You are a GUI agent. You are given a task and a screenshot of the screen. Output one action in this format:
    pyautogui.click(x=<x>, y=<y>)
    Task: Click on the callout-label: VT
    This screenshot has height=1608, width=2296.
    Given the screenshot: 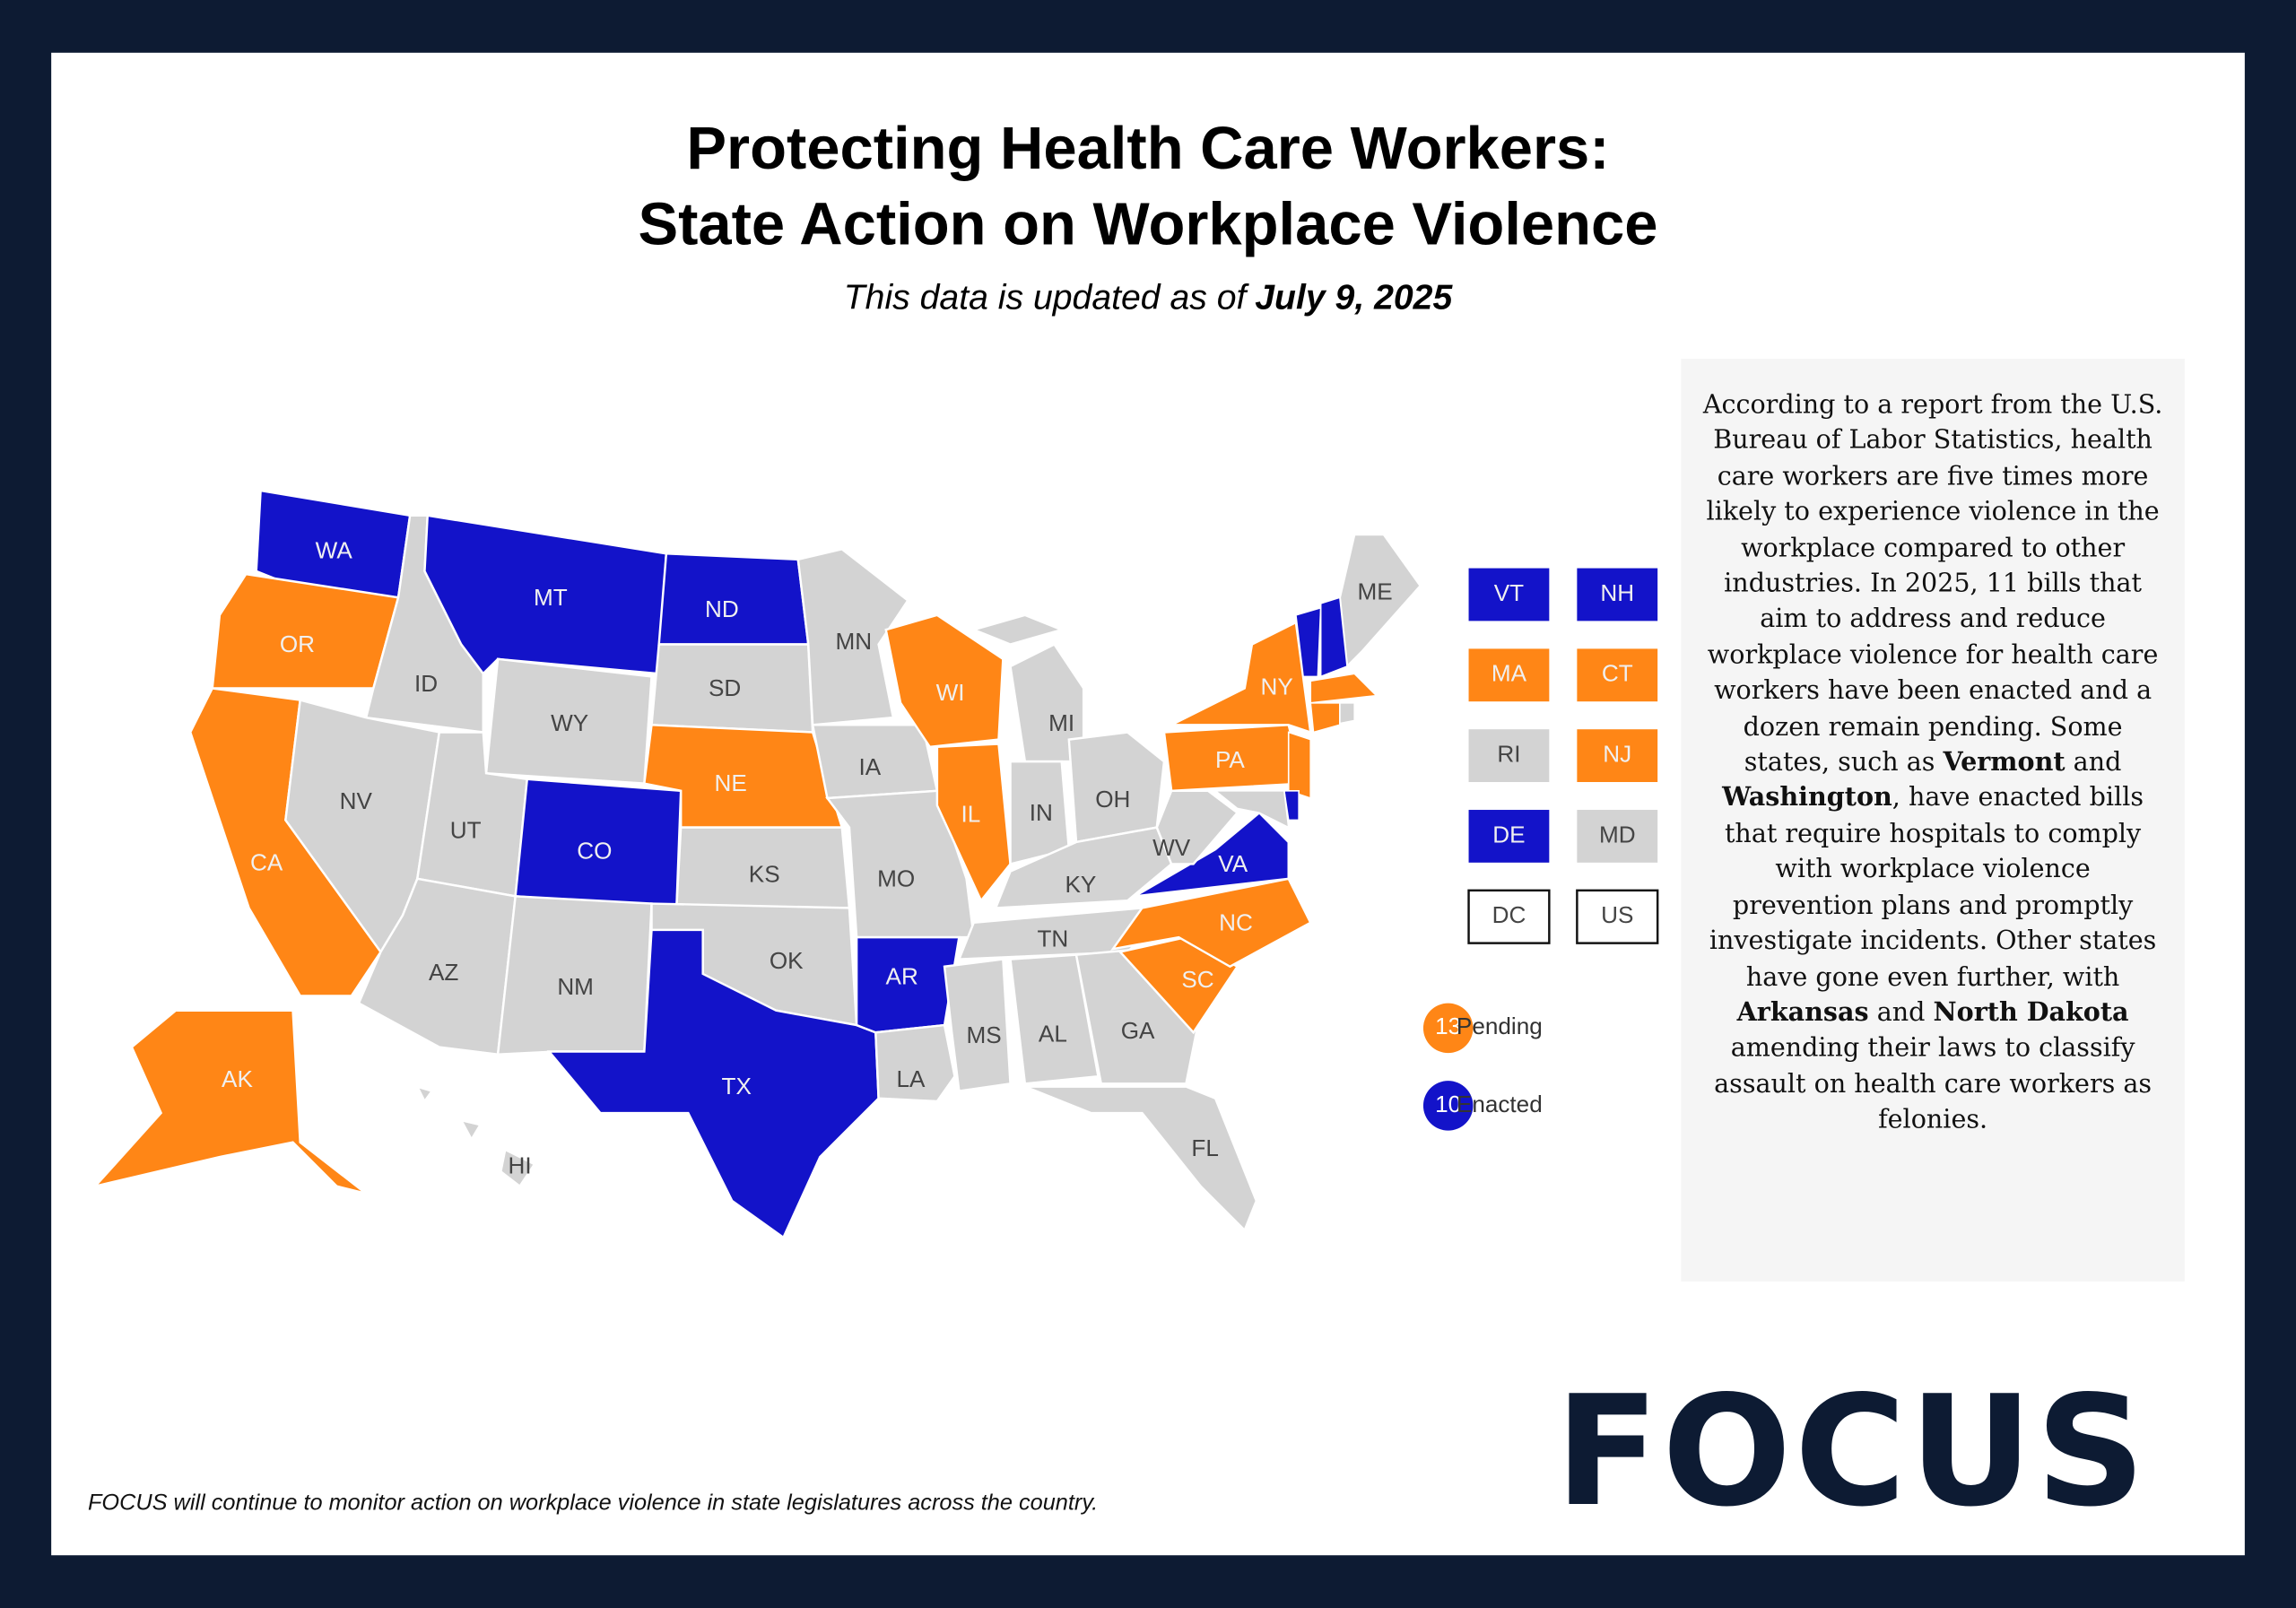 What is the action you would take?
    pyautogui.click(x=1509, y=592)
    